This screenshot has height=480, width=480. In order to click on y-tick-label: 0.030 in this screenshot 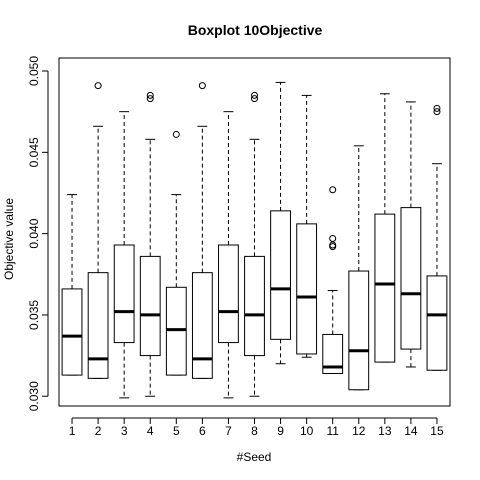, I will do `click(34, 396)`.